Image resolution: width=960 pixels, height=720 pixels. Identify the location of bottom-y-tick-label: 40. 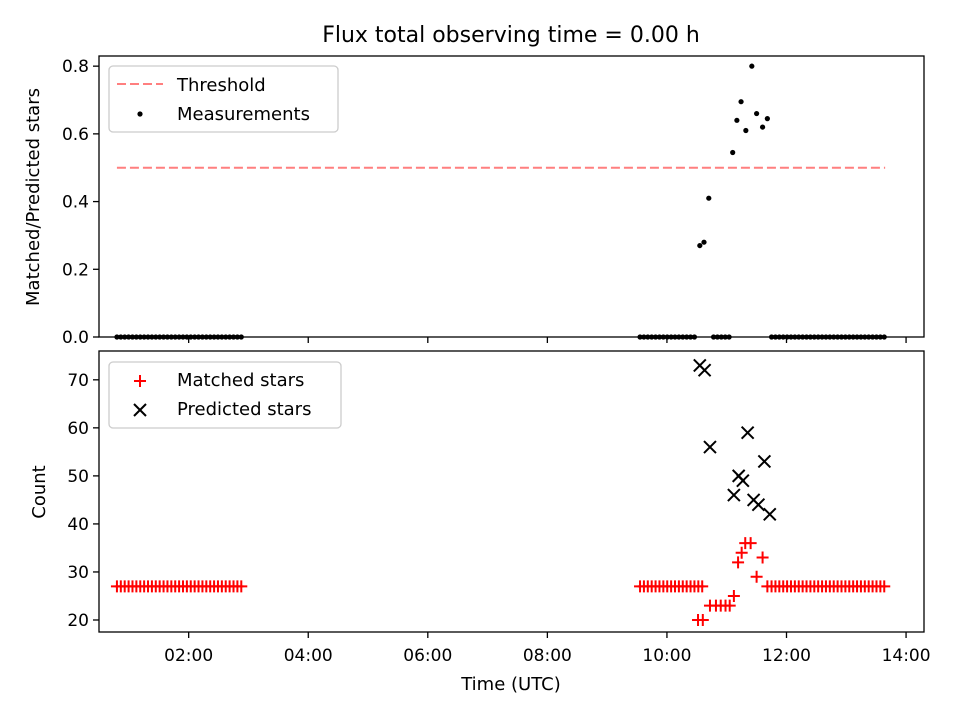
(78, 525).